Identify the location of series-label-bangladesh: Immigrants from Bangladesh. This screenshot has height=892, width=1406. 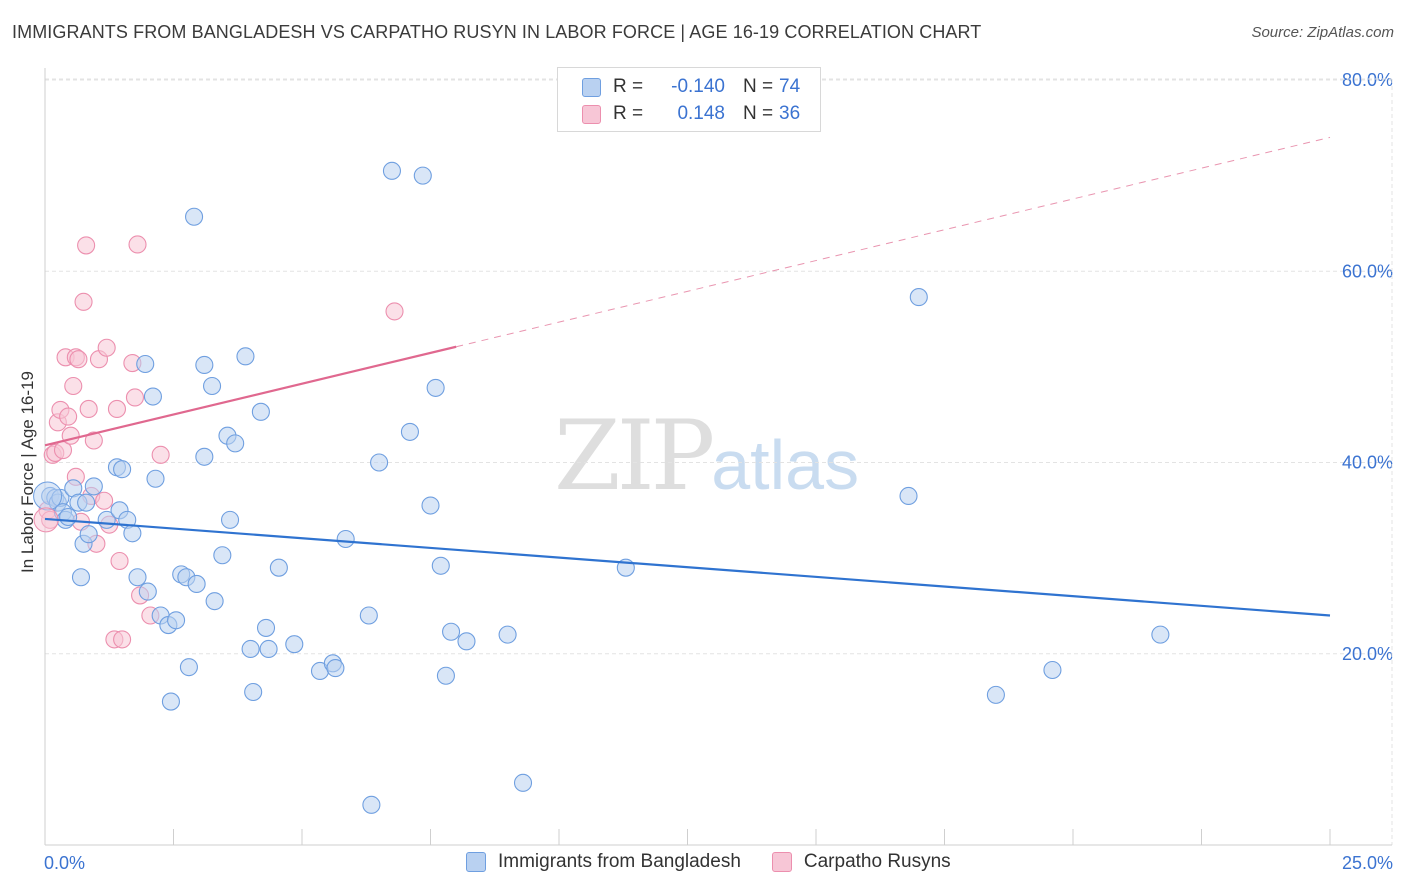
(619, 861).